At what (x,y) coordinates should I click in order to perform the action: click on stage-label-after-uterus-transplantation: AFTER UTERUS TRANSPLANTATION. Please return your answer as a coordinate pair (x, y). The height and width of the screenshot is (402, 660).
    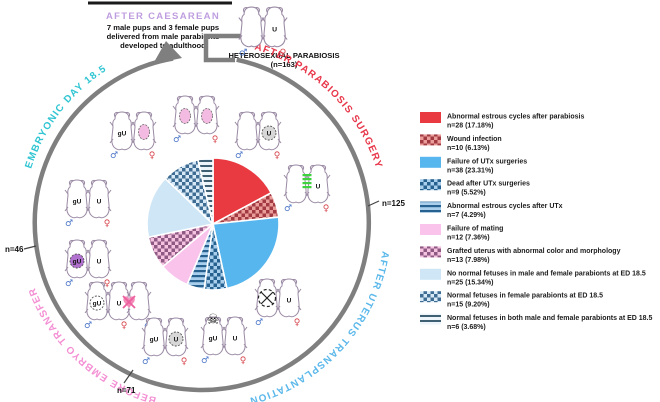
    Looking at the image, I should click on (319, 326).